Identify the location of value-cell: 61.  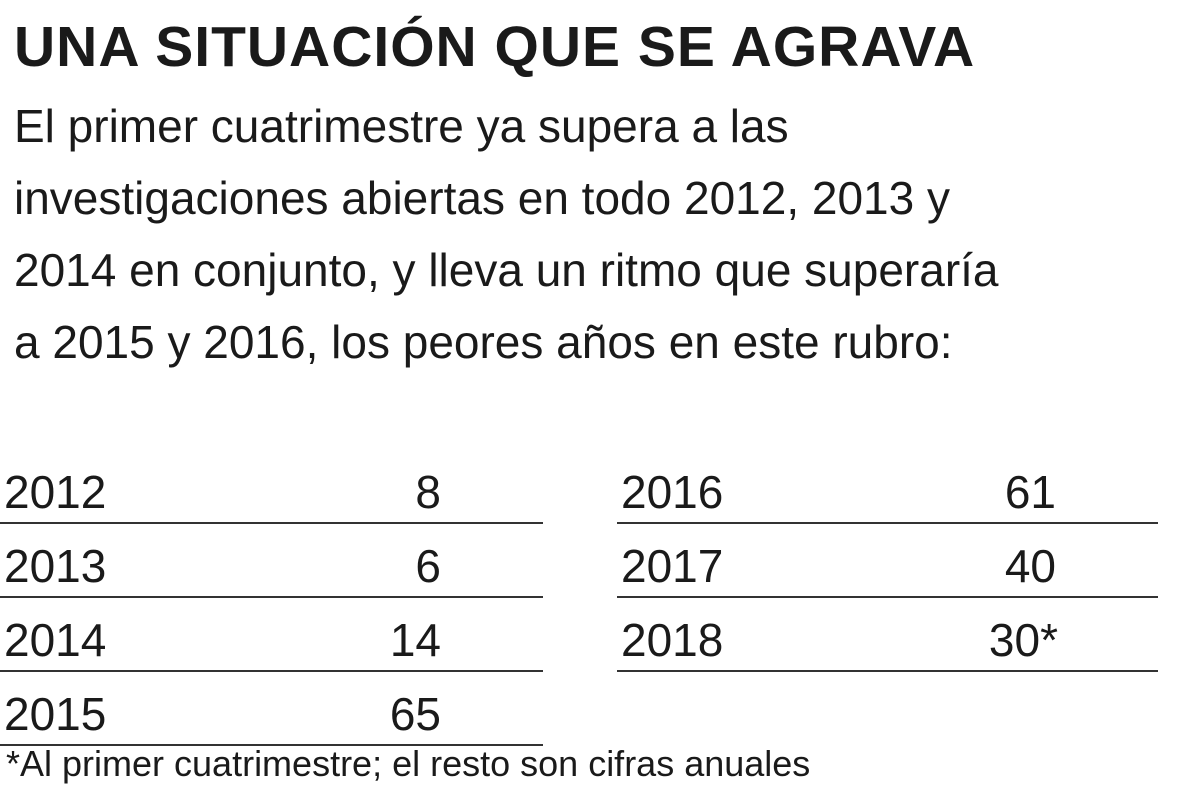
(1030, 492).